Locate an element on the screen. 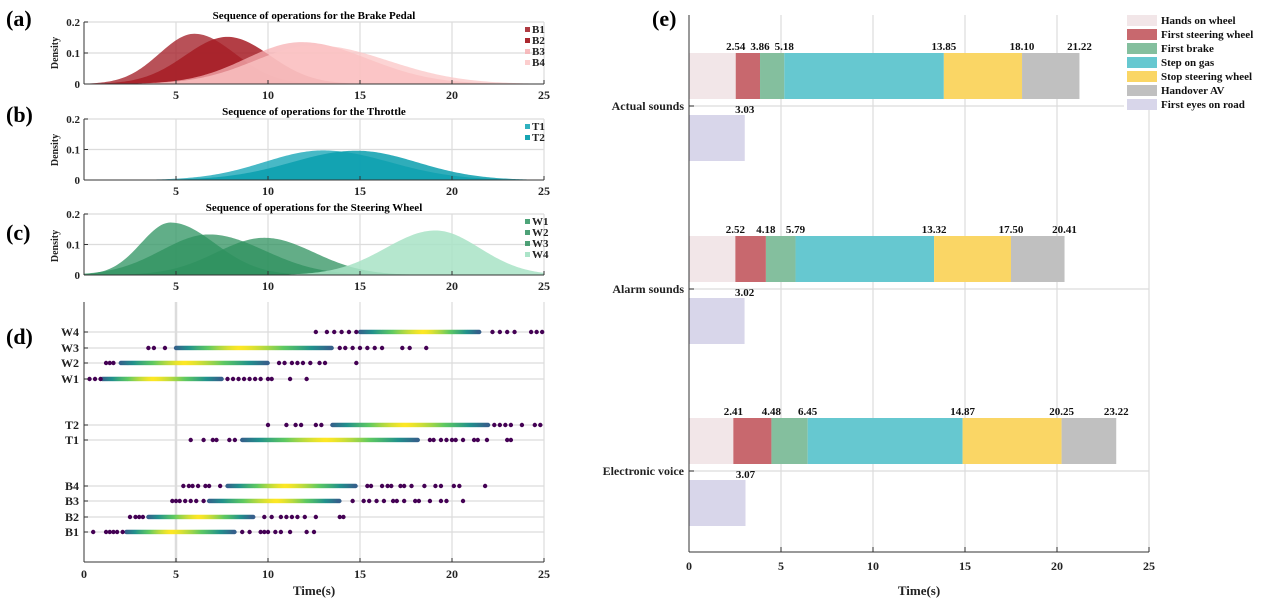 The image size is (1273, 604). x-tick-label: 0 is located at coordinates (689, 566).